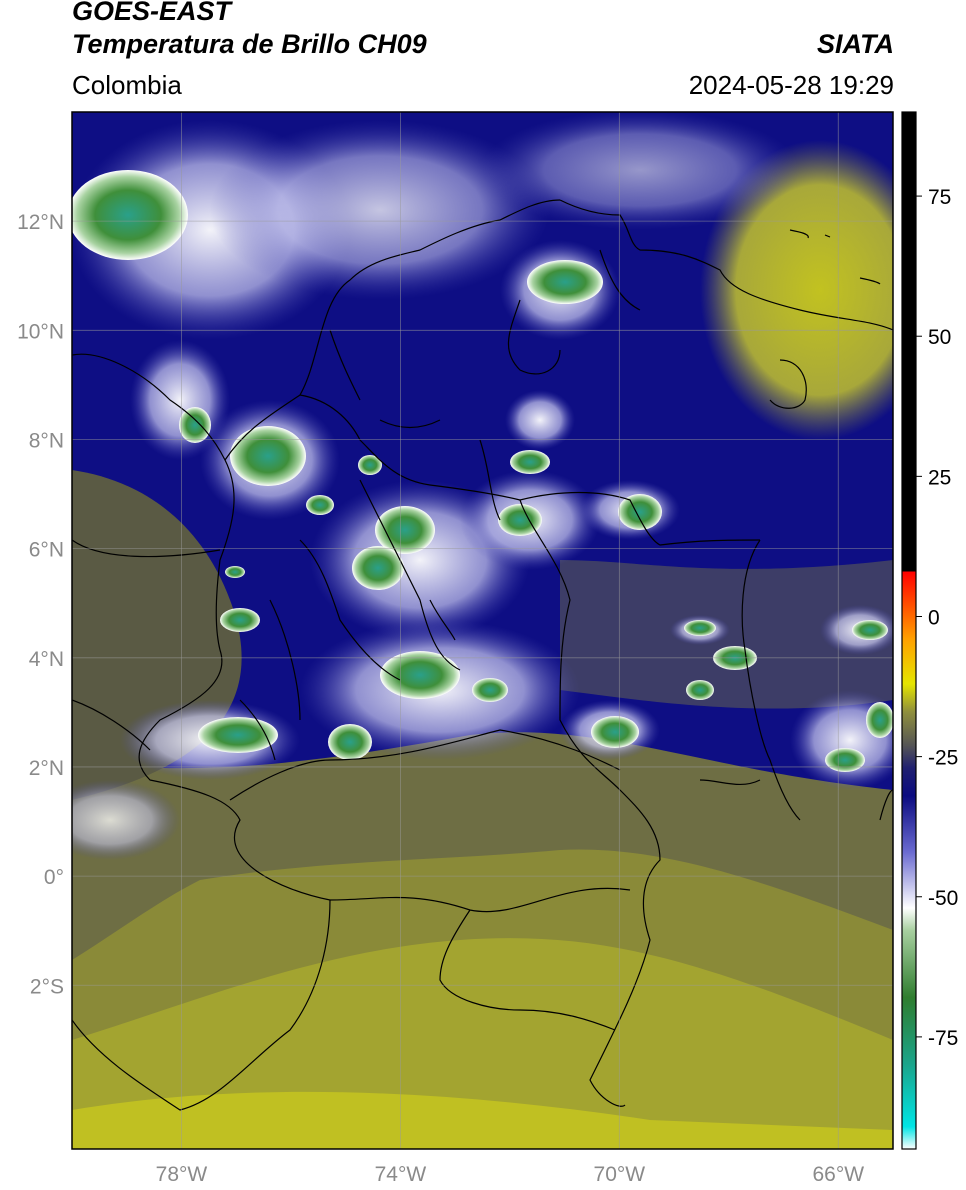 The image size is (966, 1190). What do you see at coordinates (401, 1174) in the screenshot?
I see `lon-tick-label: 74°W` at bounding box center [401, 1174].